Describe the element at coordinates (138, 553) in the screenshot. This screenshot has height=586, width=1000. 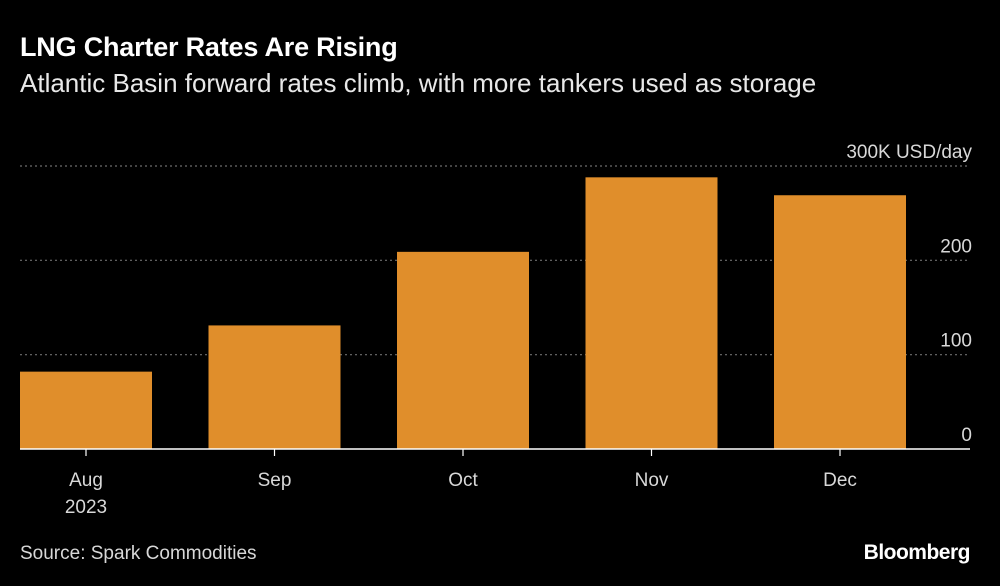
I see `source-note: Source: Spark Commodities` at that location.